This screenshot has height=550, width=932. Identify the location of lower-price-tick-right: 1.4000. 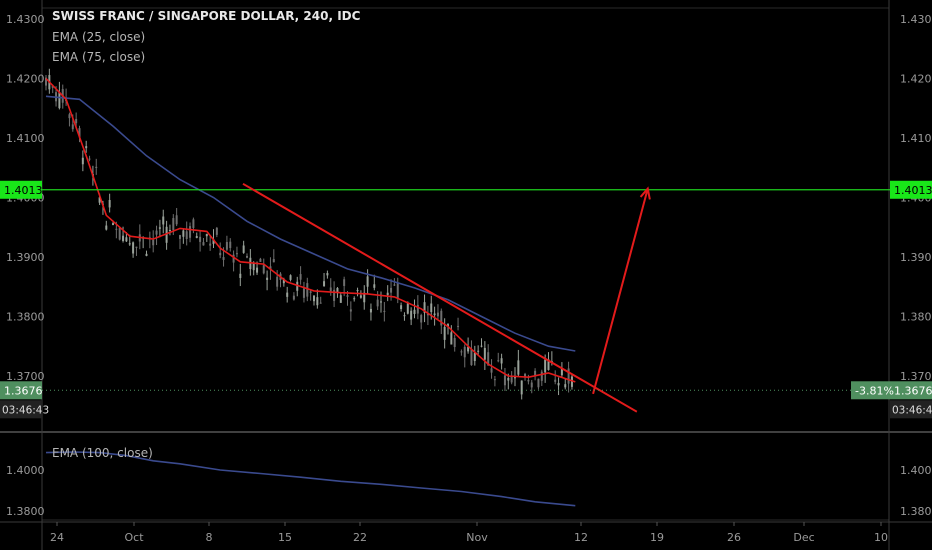
(916, 470).